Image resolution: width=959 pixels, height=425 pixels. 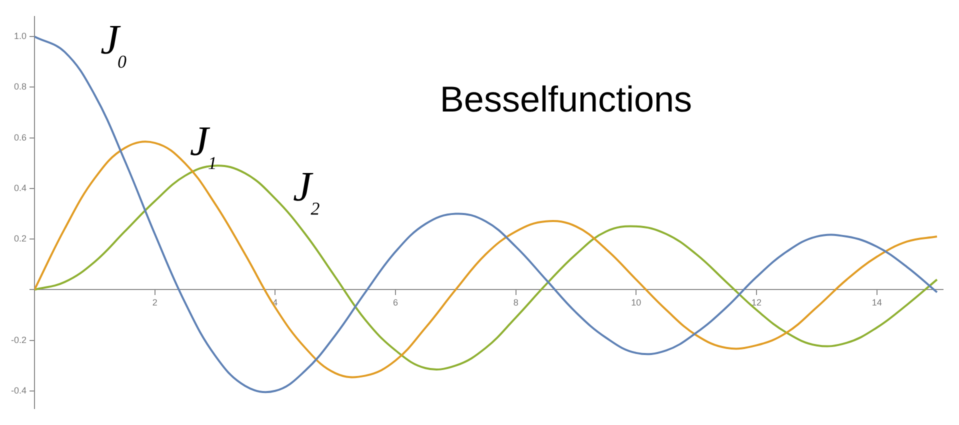 What do you see at coordinates (20, 239) in the screenshot?
I see `y-tick-label: 0.2` at bounding box center [20, 239].